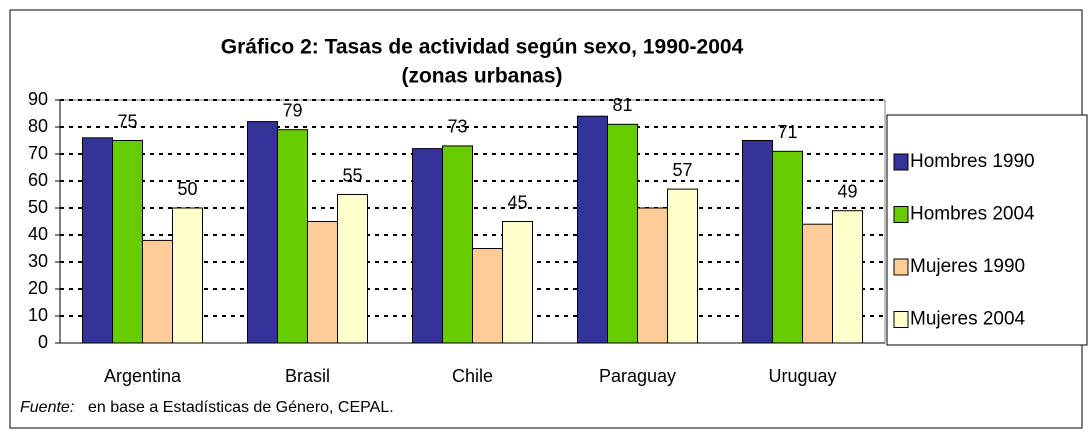 The image size is (1090, 440). Describe the element at coordinates (38, 153) in the screenshot. I see `y-tick-label: 70` at that location.